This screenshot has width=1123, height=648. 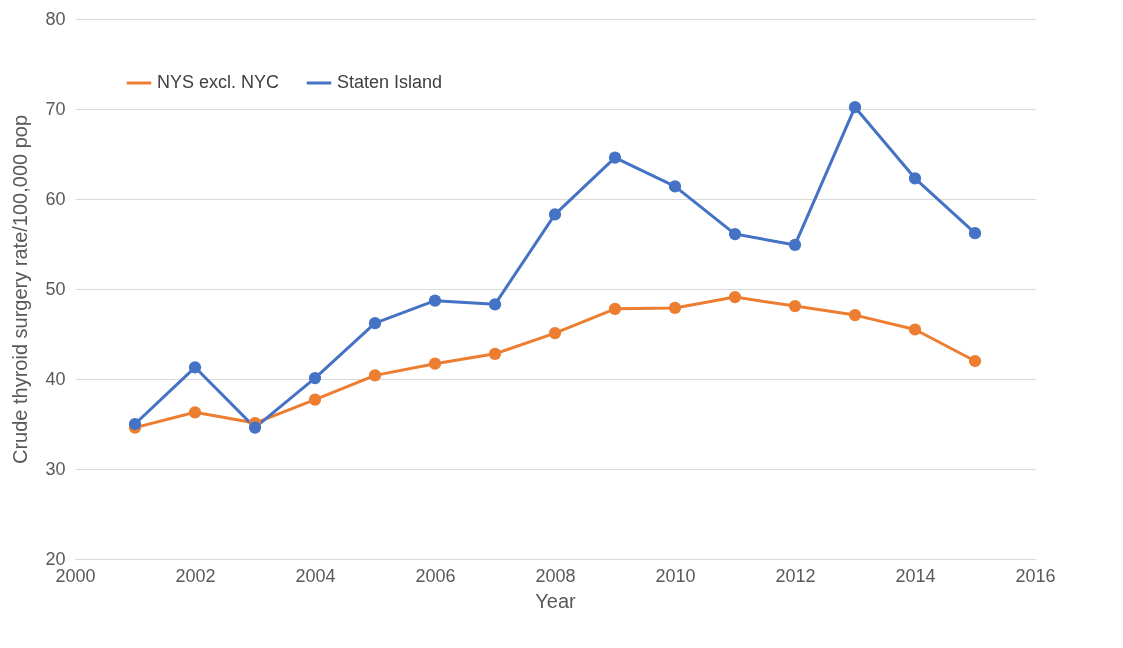 What do you see at coordinates (55, 108) in the screenshot?
I see `y-tick-label: 70` at bounding box center [55, 108].